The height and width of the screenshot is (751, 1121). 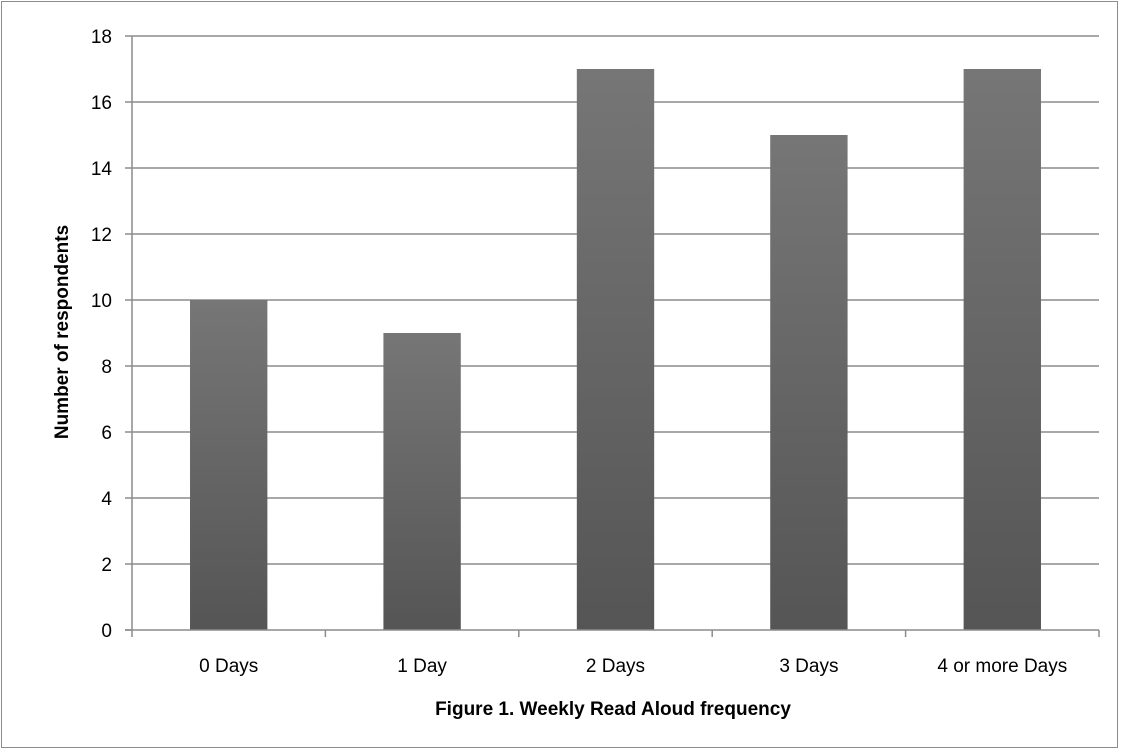 What do you see at coordinates (229, 465) in the screenshot?
I see `bar-0-days` at bounding box center [229, 465].